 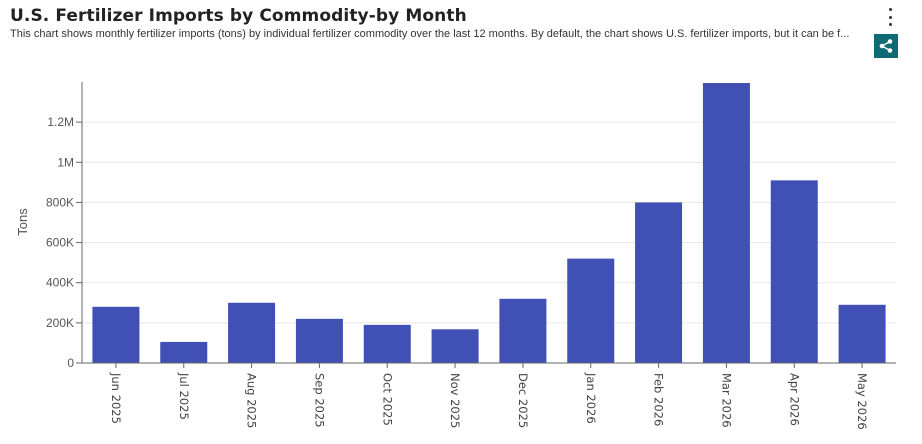 I want to click on x-tick-label: Jan 2026, so click(x=591, y=398).